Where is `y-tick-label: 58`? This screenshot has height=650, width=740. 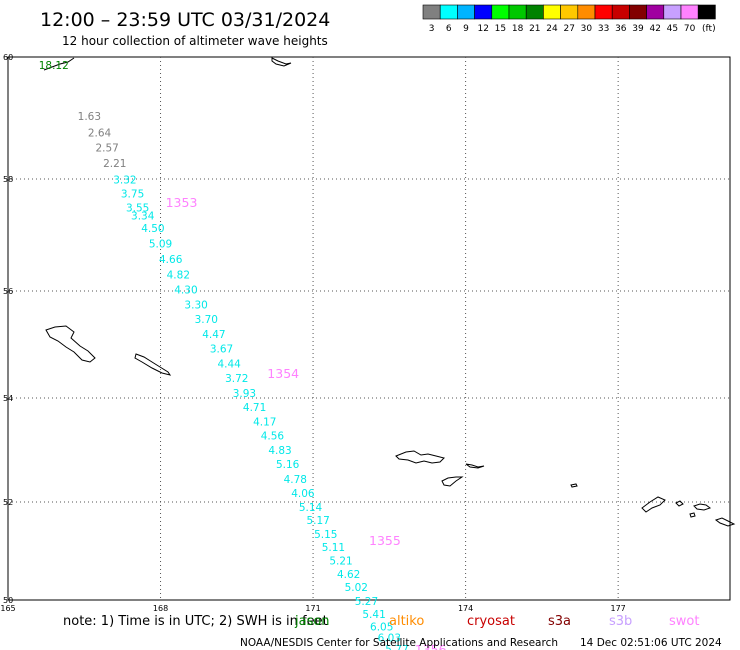
y-tick-label: 58 is located at coordinates (8, 179).